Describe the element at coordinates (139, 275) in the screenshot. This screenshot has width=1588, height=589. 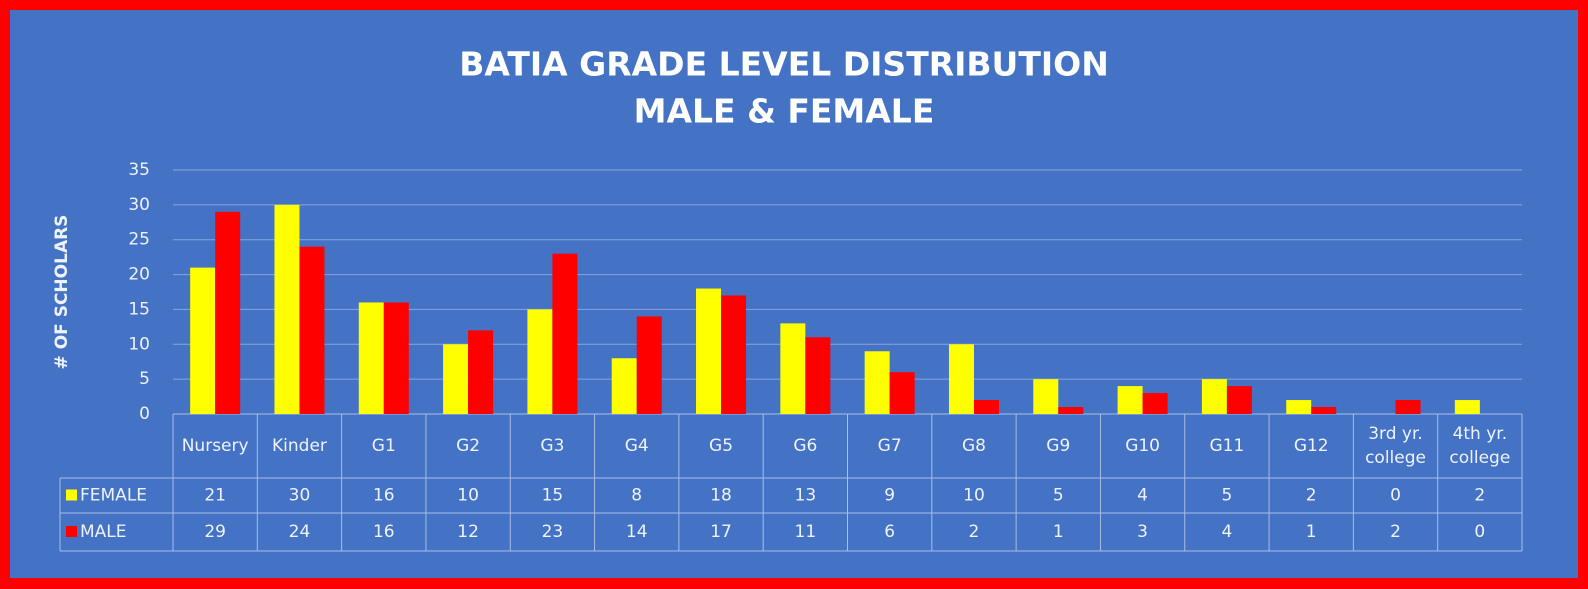
I see `y-tick-label: 20` at that location.